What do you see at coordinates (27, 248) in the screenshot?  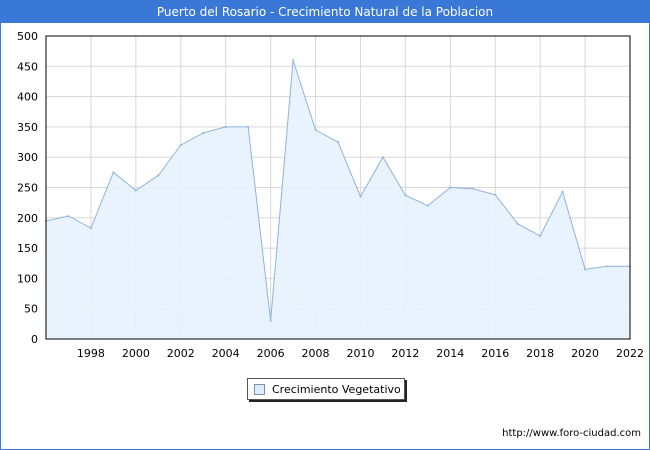 I see `y-tick-label: 150` at bounding box center [27, 248].